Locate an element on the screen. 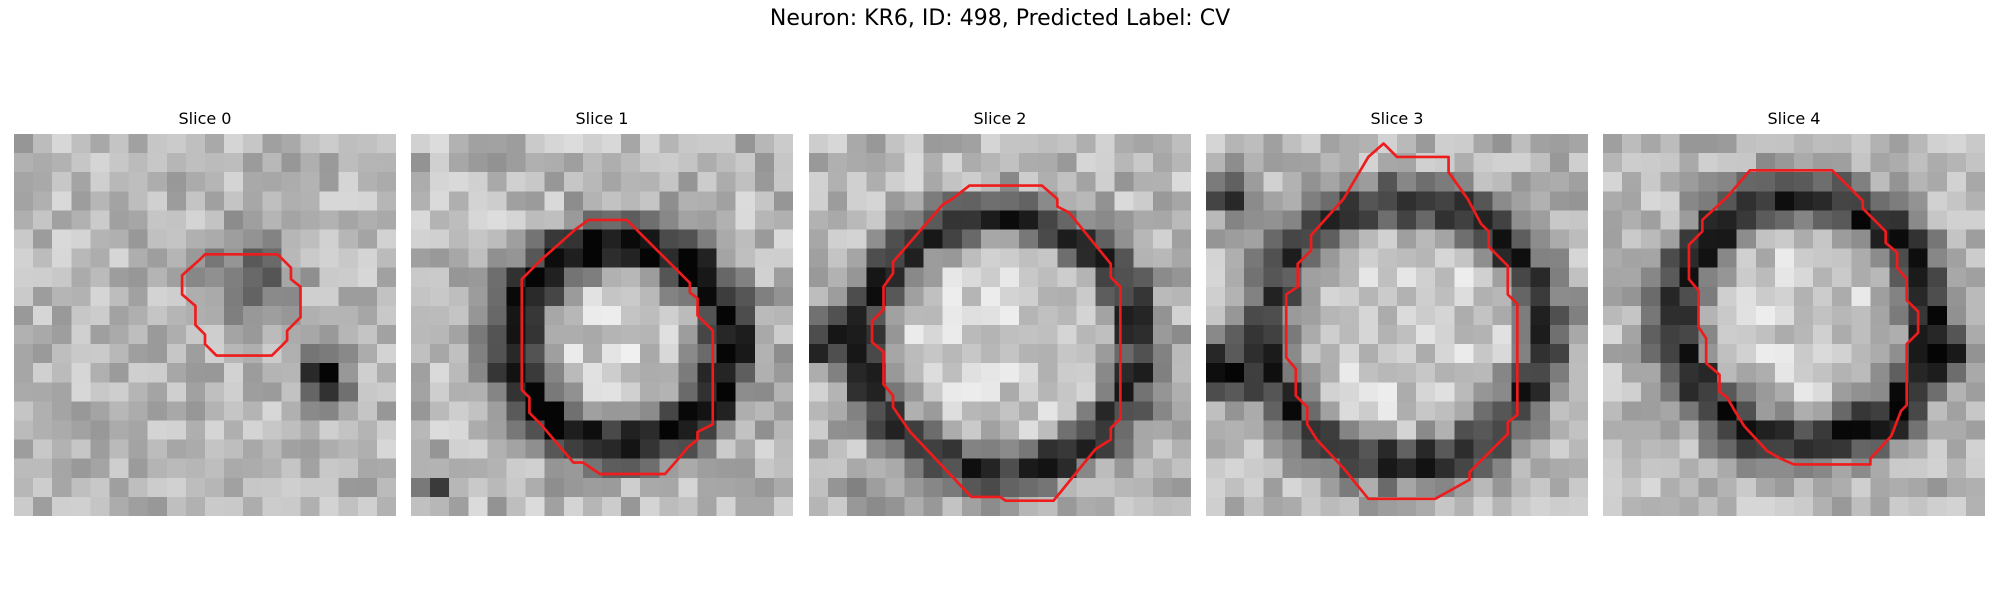 The height and width of the screenshot is (600, 2000). slice-panel-0: Slice 0 is located at coordinates (205, 312).